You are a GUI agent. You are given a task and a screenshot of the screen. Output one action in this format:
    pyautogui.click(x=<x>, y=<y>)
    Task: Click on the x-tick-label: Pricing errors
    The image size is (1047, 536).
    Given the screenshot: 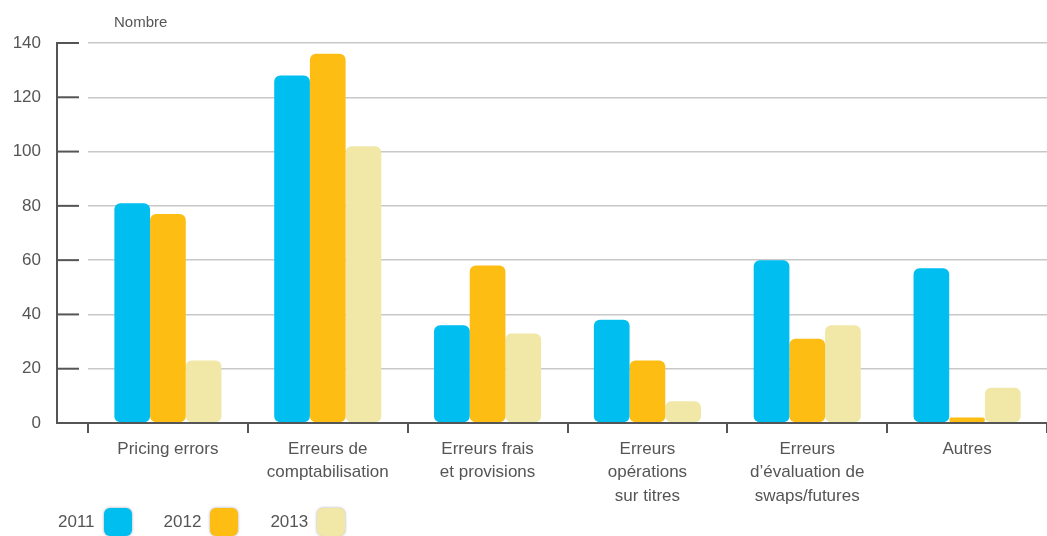 What is the action you would take?
    pyautogui.click(x=168, y=448)
    